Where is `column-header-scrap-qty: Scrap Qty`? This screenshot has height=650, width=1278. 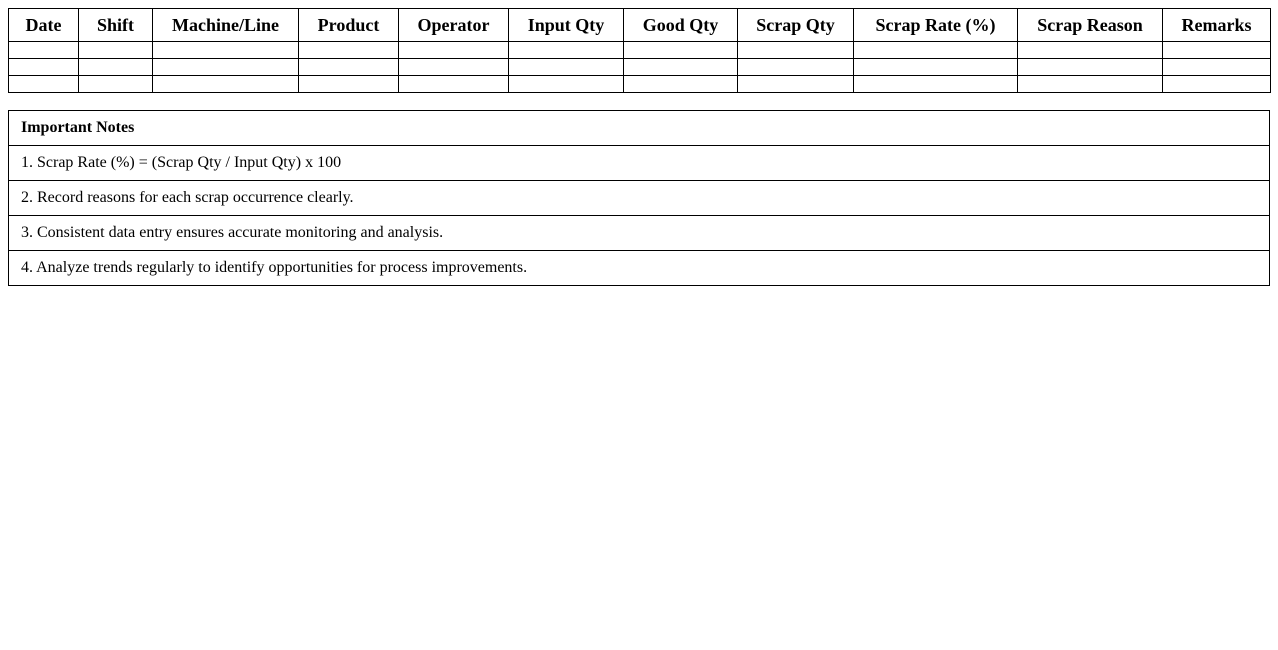
column-header-scrap-qty: Scrap Qty is located at coordinates (795, 25).